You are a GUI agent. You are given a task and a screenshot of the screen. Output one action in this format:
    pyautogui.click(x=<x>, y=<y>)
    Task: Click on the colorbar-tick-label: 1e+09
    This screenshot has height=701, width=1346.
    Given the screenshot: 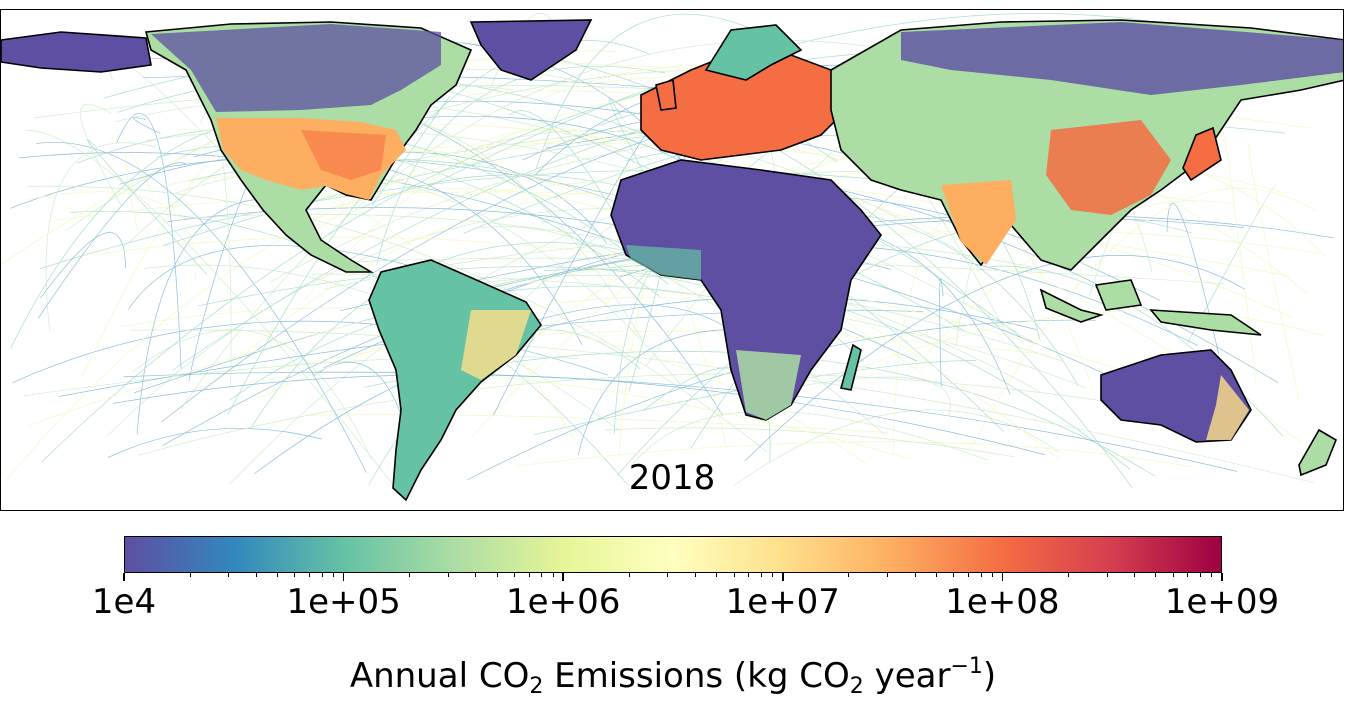 What is the action you would take?
    pyautogui.click(x=1222, y=602)
    